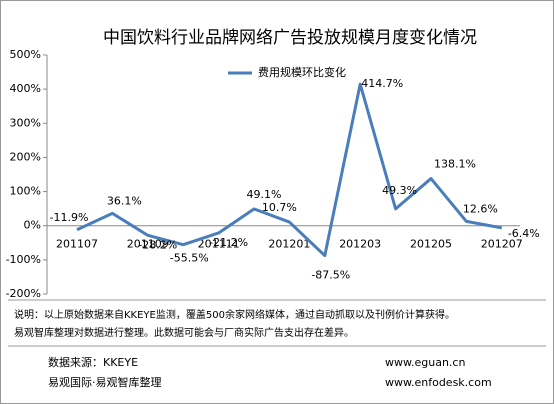 This screenshot has width=554, height=404. Describe the element at coordinates (399, 190) in the screenshot. I see `data-label: 49.3%` at that location.